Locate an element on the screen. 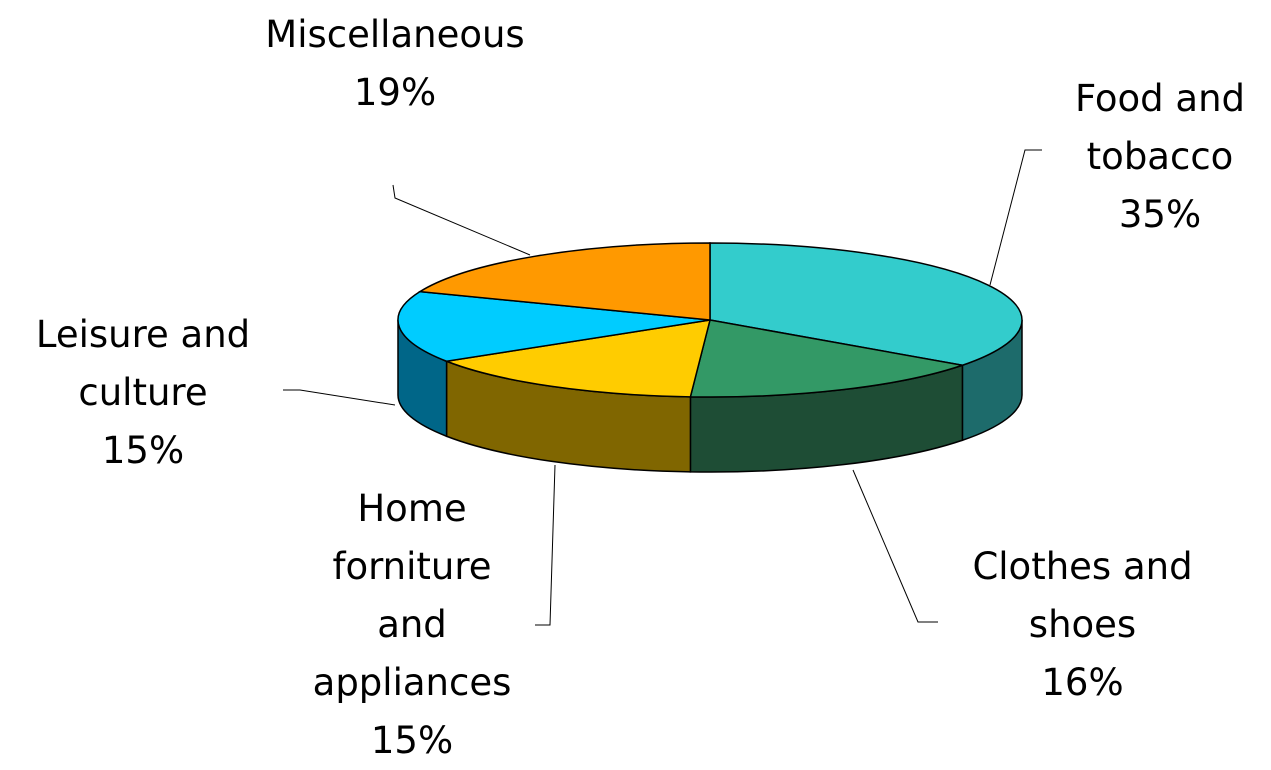 The width and height of the screenshot is (1271, 770). category-label: Home forniture and appliances is located at coordinates (412, 595).